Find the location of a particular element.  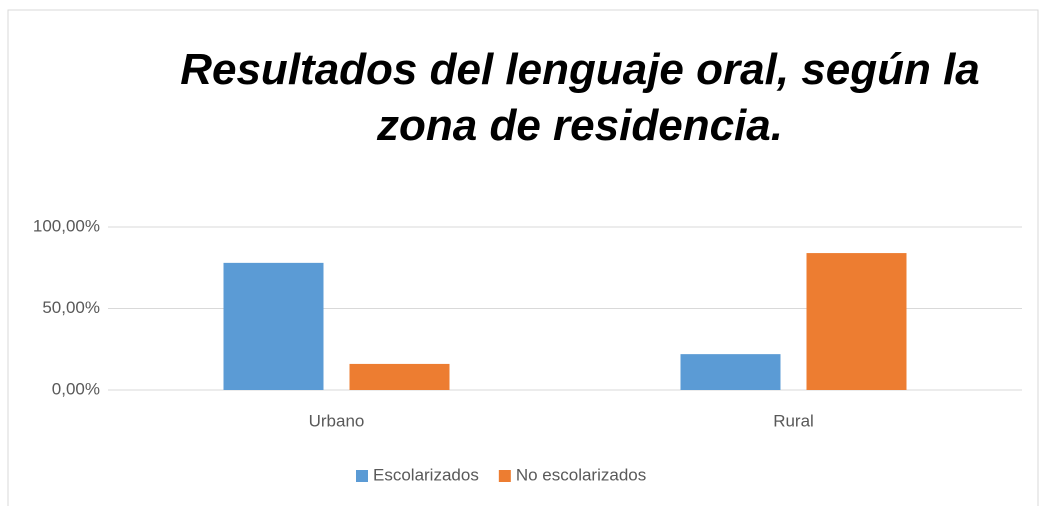

y-tick-label: 0,00% is located at coordinates (76, 388).